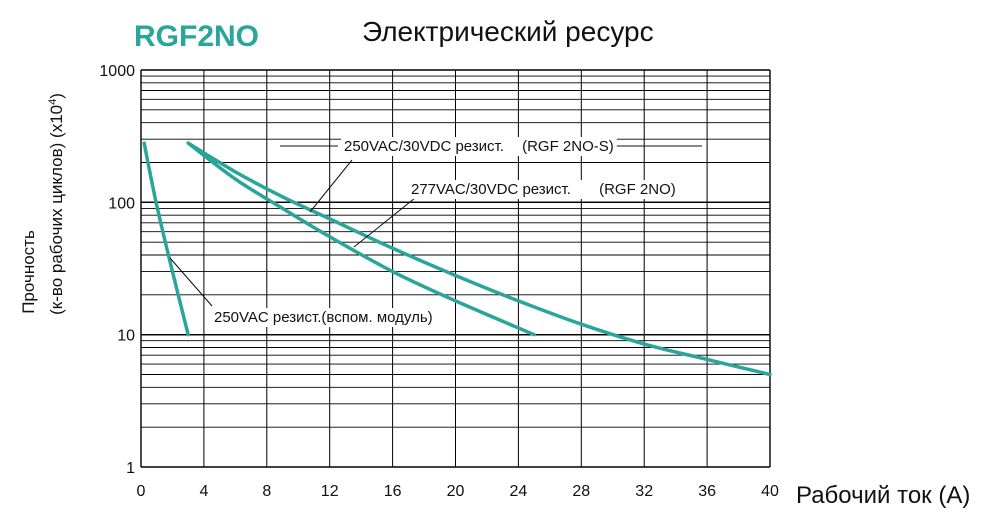 Image resolution: width=1004 pixels, height=517 pixels. Describe the element at coordinates (121, 203) in the screenshot. I see `y-tick-label: 100` at that location.